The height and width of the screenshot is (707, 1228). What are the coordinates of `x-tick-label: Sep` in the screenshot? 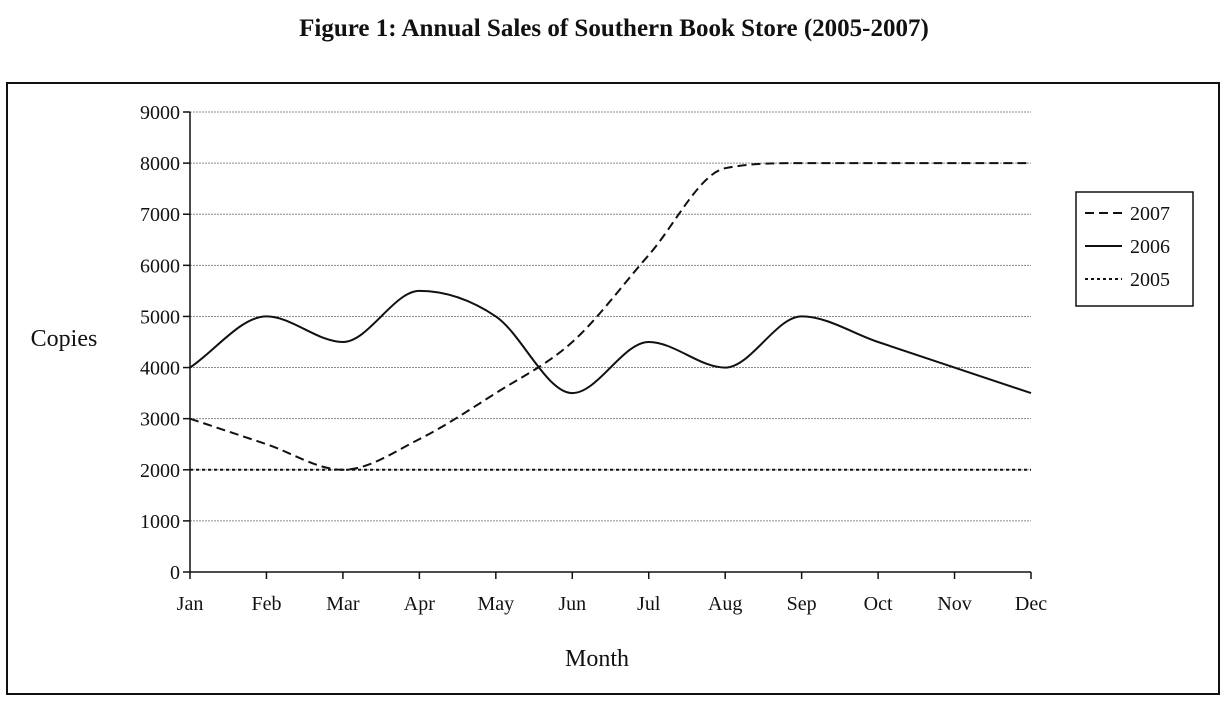 It's located at (802, 604).